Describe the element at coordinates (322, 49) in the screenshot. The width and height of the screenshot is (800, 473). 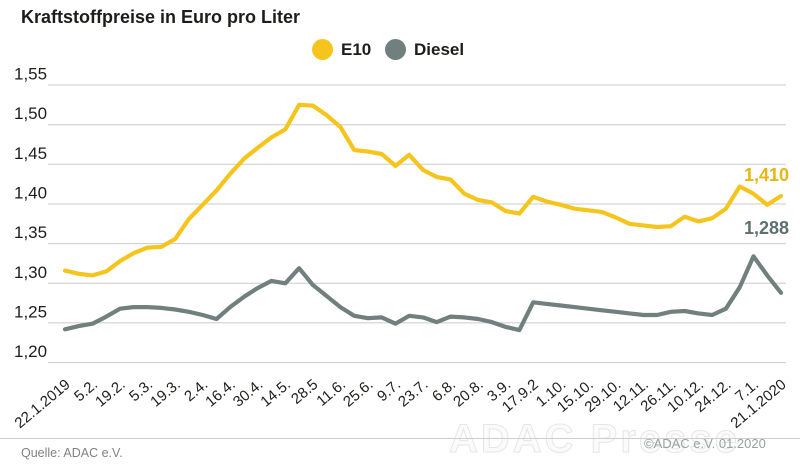
I see `legend-e10-dot-icon` at that location.